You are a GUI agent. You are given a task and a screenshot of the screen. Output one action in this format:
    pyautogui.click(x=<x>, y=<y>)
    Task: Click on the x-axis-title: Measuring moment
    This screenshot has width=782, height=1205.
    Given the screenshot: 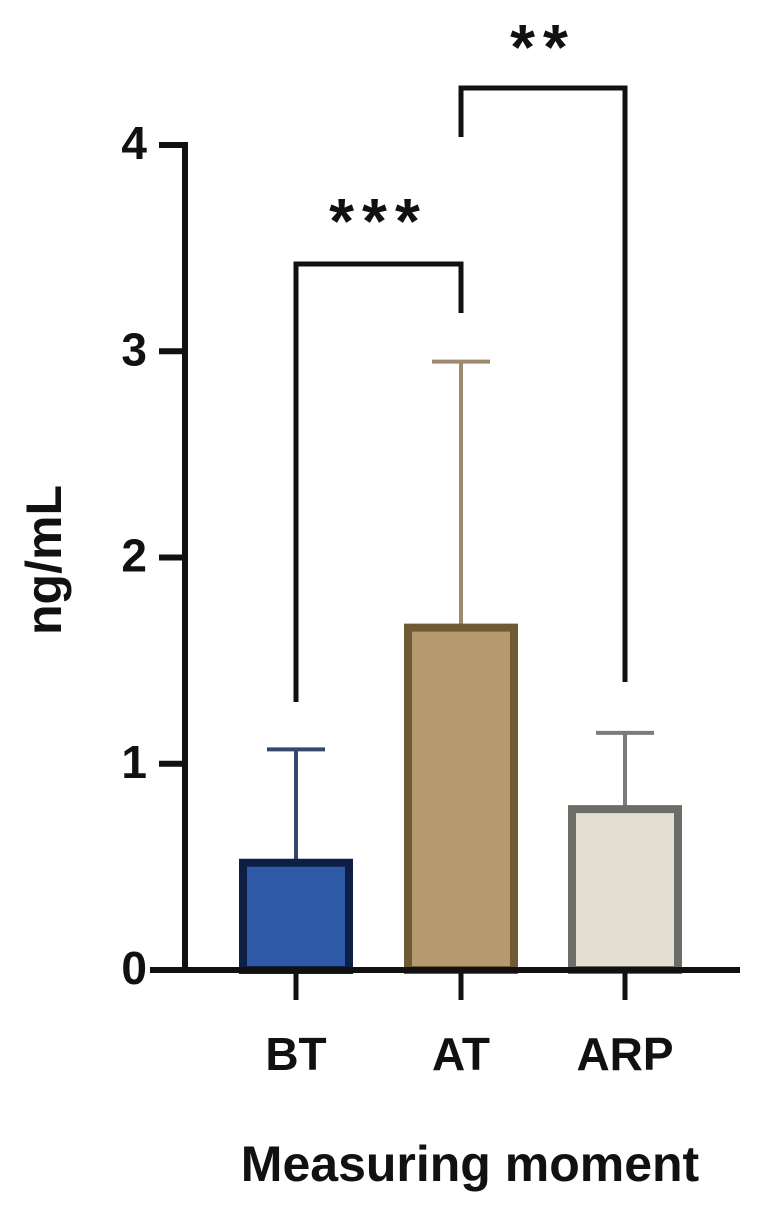 What is the action you would take?
    pyautogui.click(x=470, y=1164)
    